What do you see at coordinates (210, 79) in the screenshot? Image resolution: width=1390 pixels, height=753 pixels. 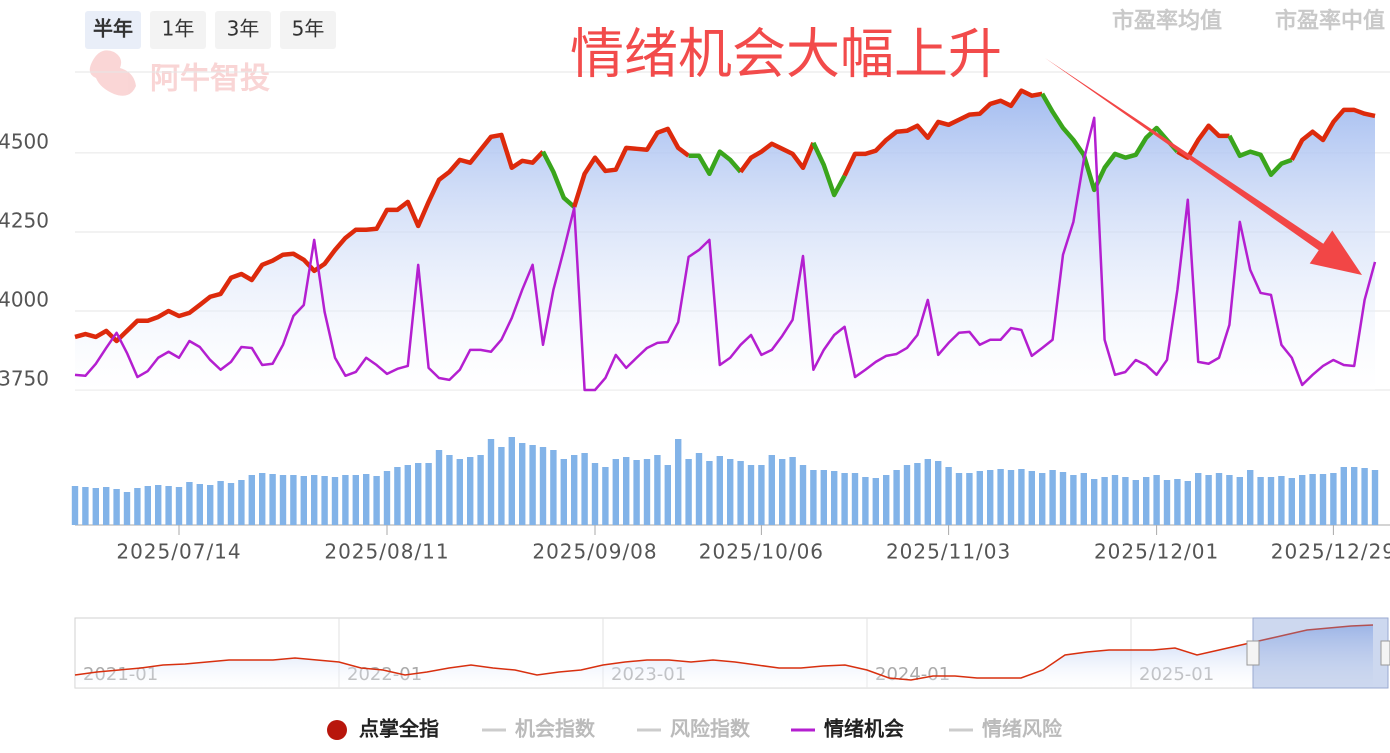 I see `watermark-text: 阿牛智投` at bounding box center [210, 79].